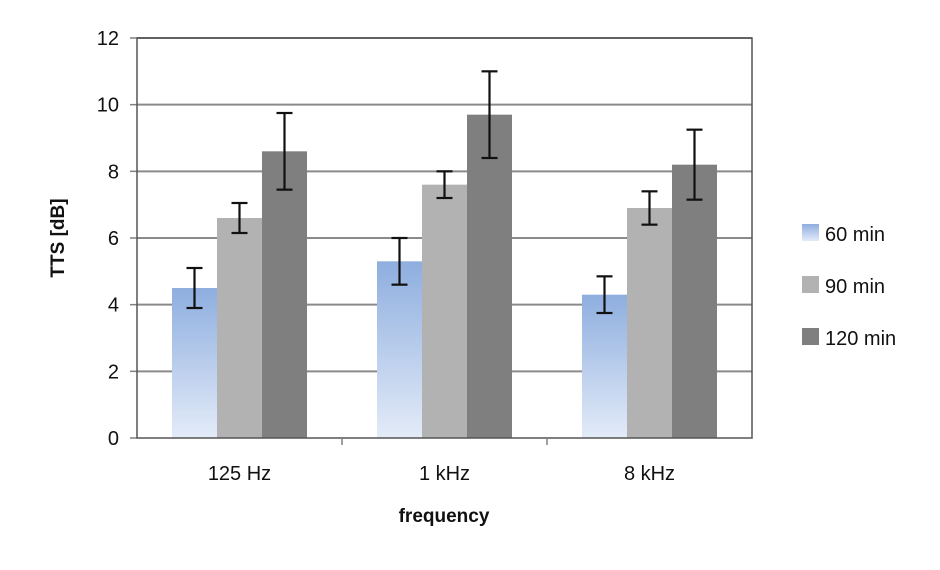 The height and width of the screenshot is (570, 940). Describe the element at coordinates (239, 474) in the screenshot. I see `x-tick-label: 125 Hz` at that location.